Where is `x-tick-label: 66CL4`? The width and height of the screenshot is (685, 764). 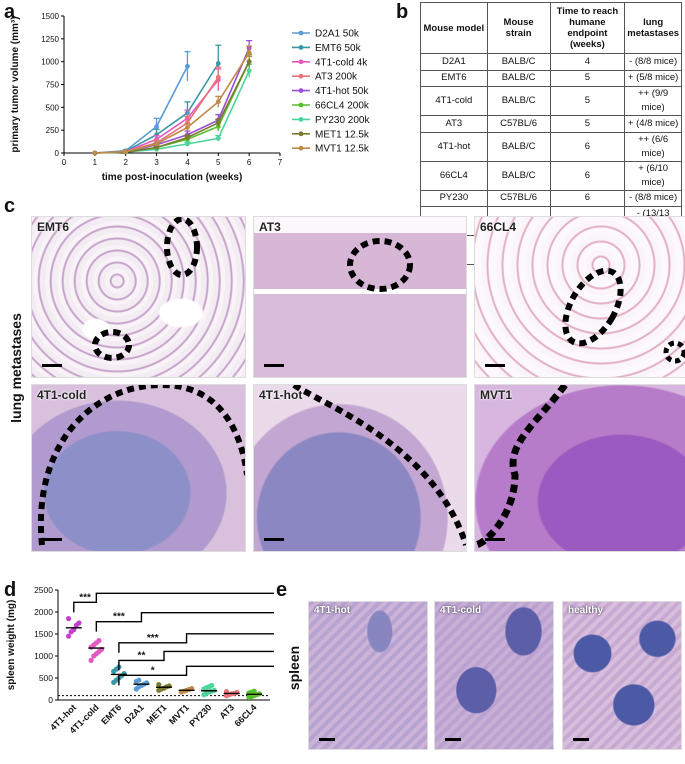 x-tick-label: 66CL4 is located at coordinates (245, 715).